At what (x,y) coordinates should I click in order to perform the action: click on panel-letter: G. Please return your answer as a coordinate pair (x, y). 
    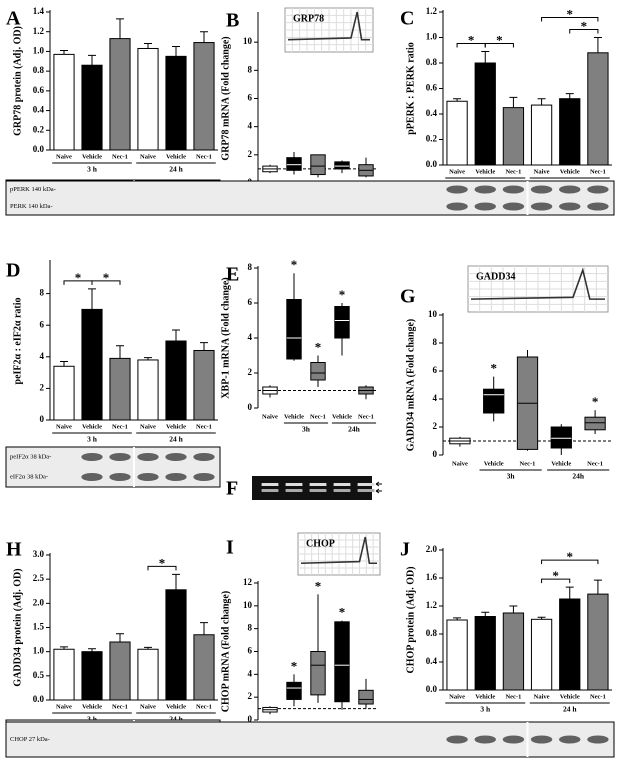
    Looking at the image, I should click on (408, 297).